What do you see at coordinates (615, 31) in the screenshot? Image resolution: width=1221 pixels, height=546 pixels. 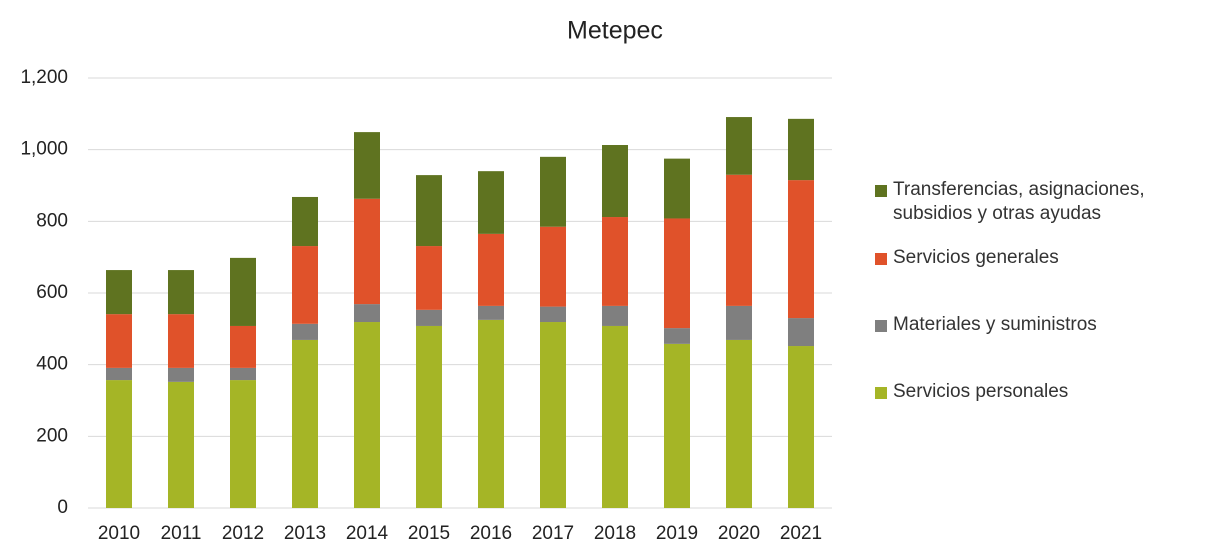 I see `chart-title: Metepec` at bounding box center [615, 31].